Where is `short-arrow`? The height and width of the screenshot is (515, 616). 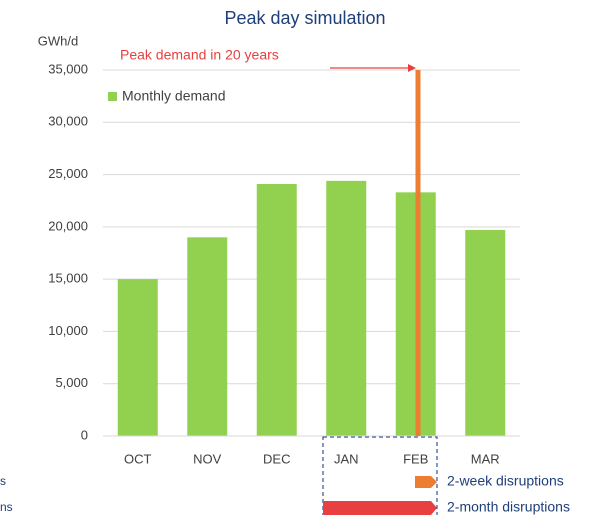
short-arrow is located at coordinates (426, 482).